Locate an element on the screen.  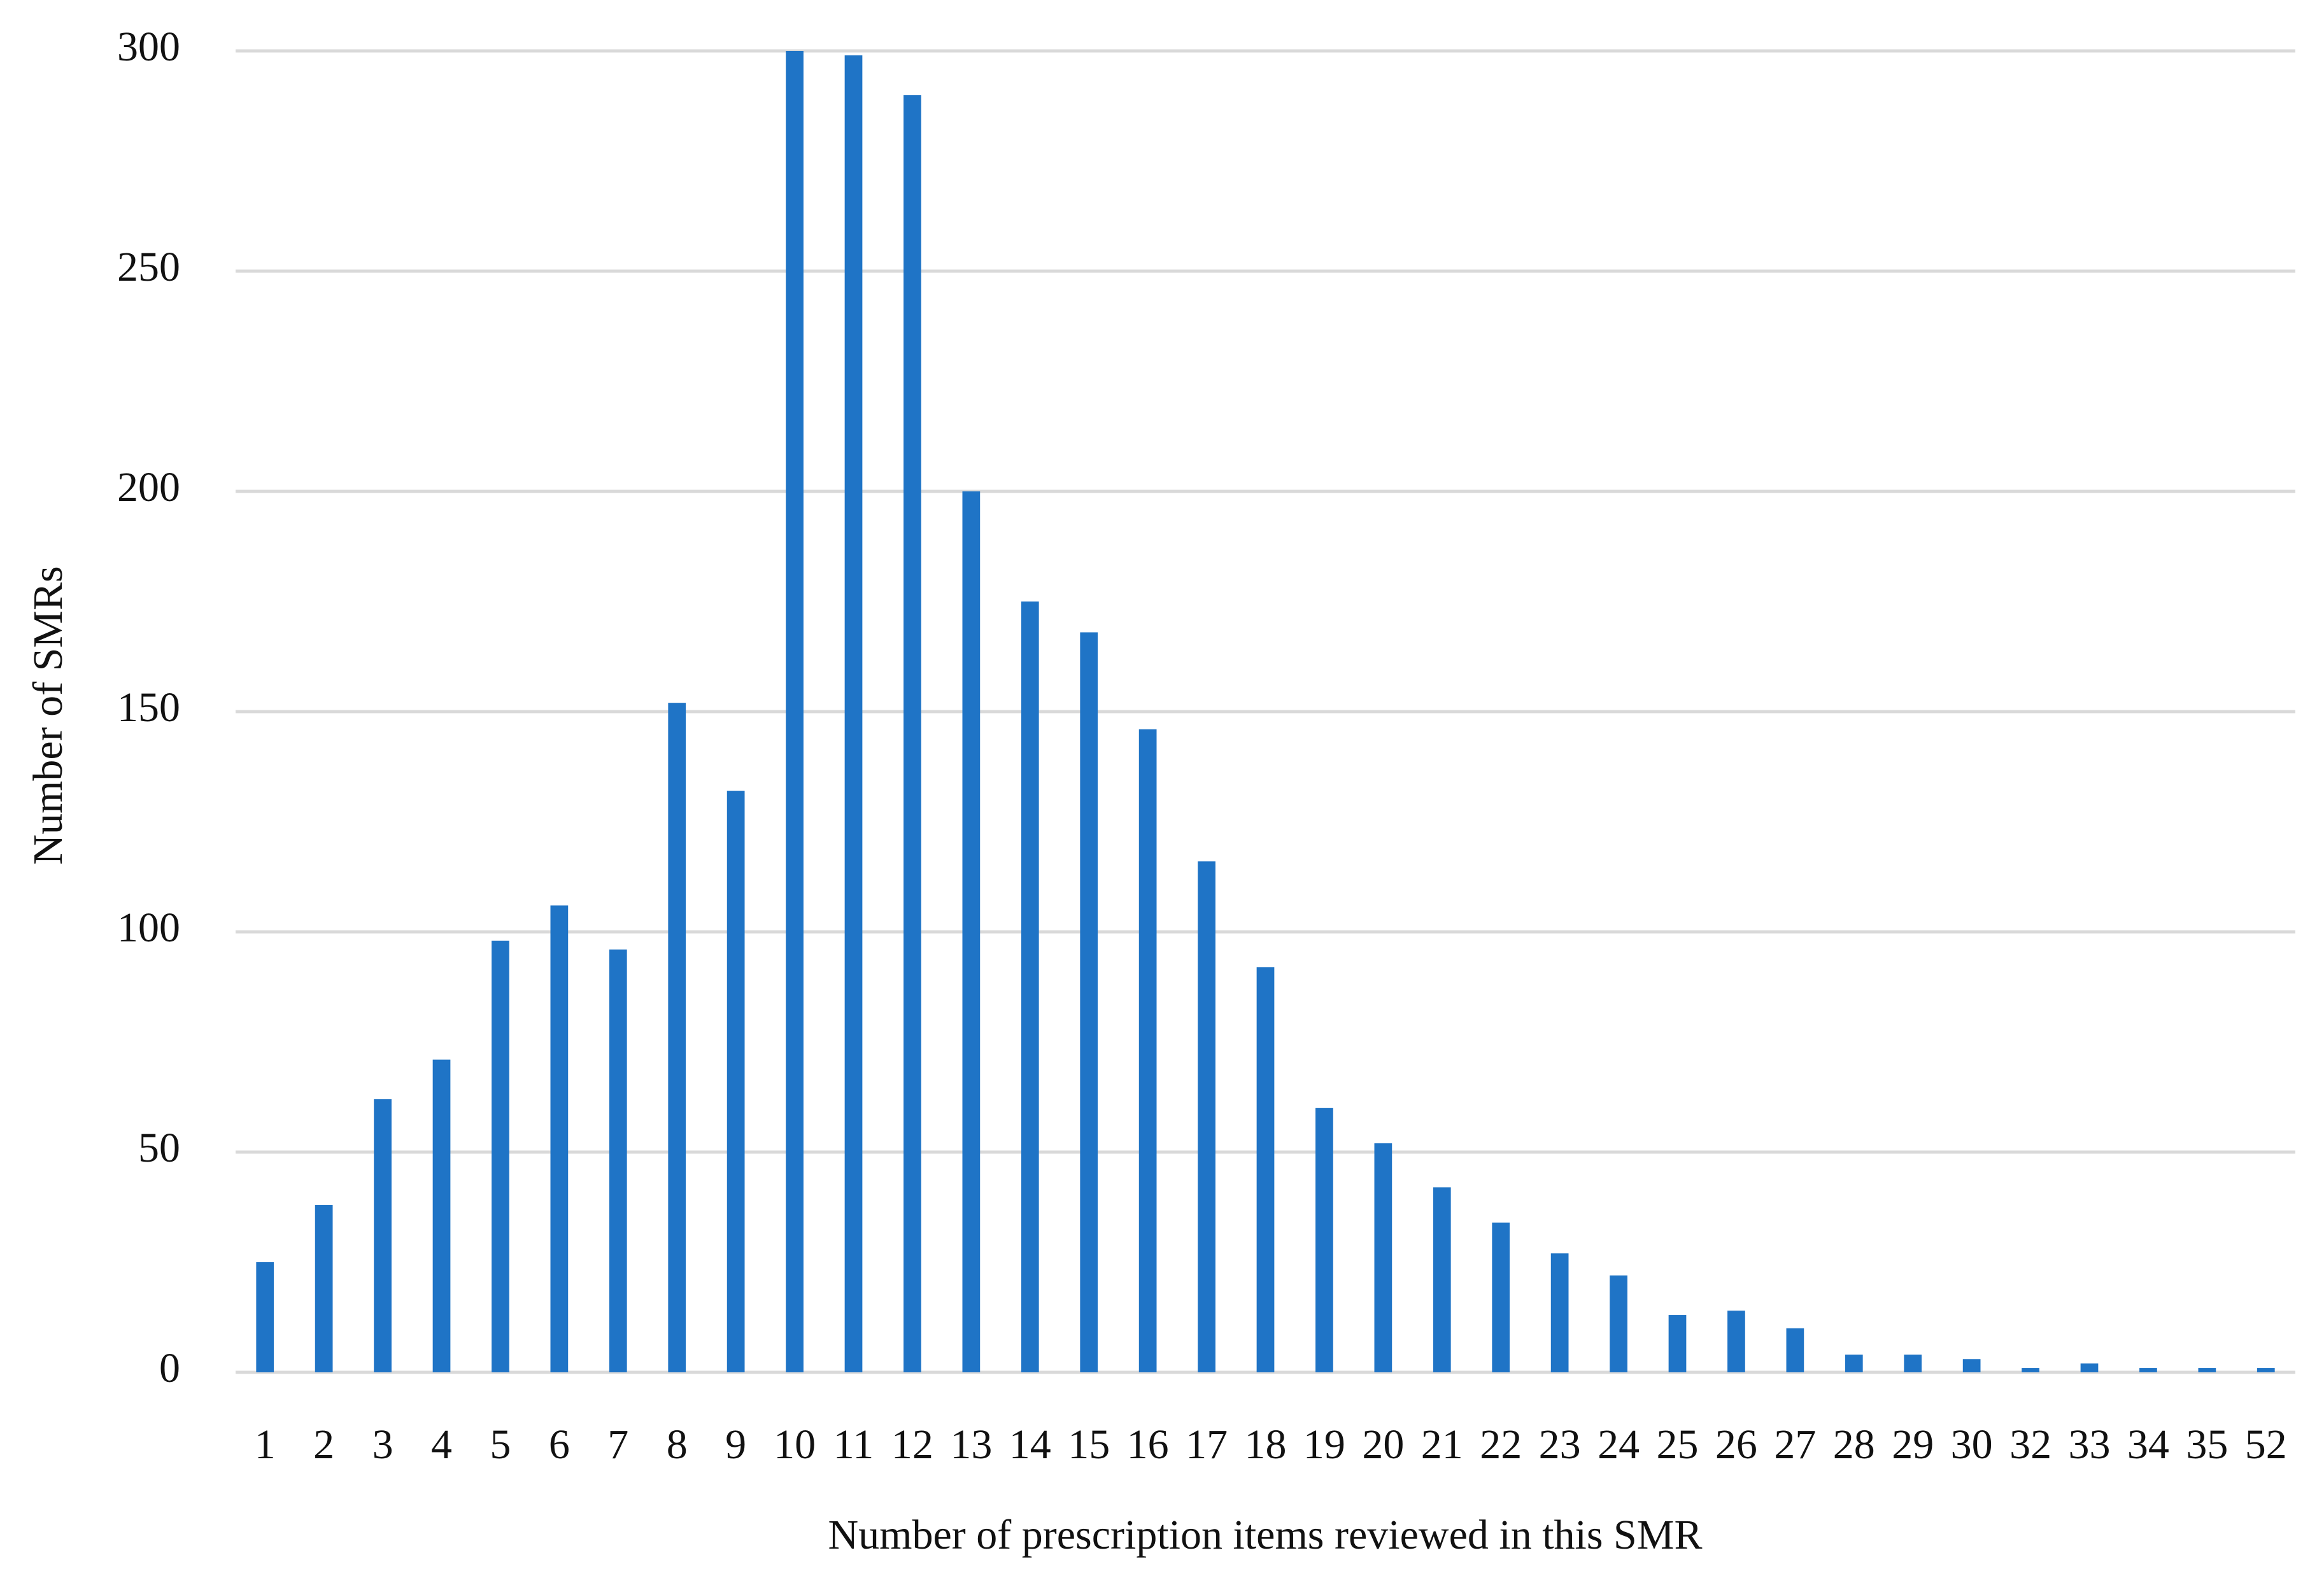
y-axis-title: Number of SMRs is located at coordinates (48, 715).